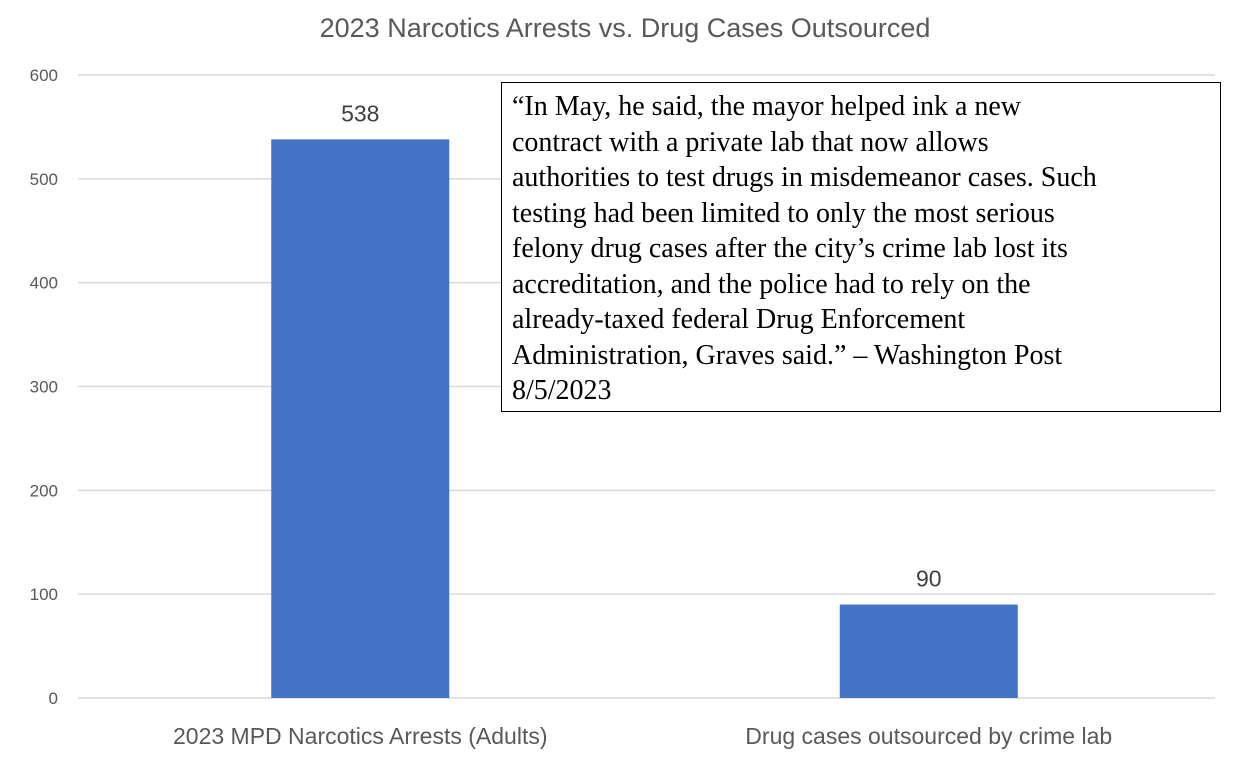  What do you see at coordinates (562, 390) in the screenshot?
I see `quote-line: 8/5/2023` at bounding box center [562, 390].